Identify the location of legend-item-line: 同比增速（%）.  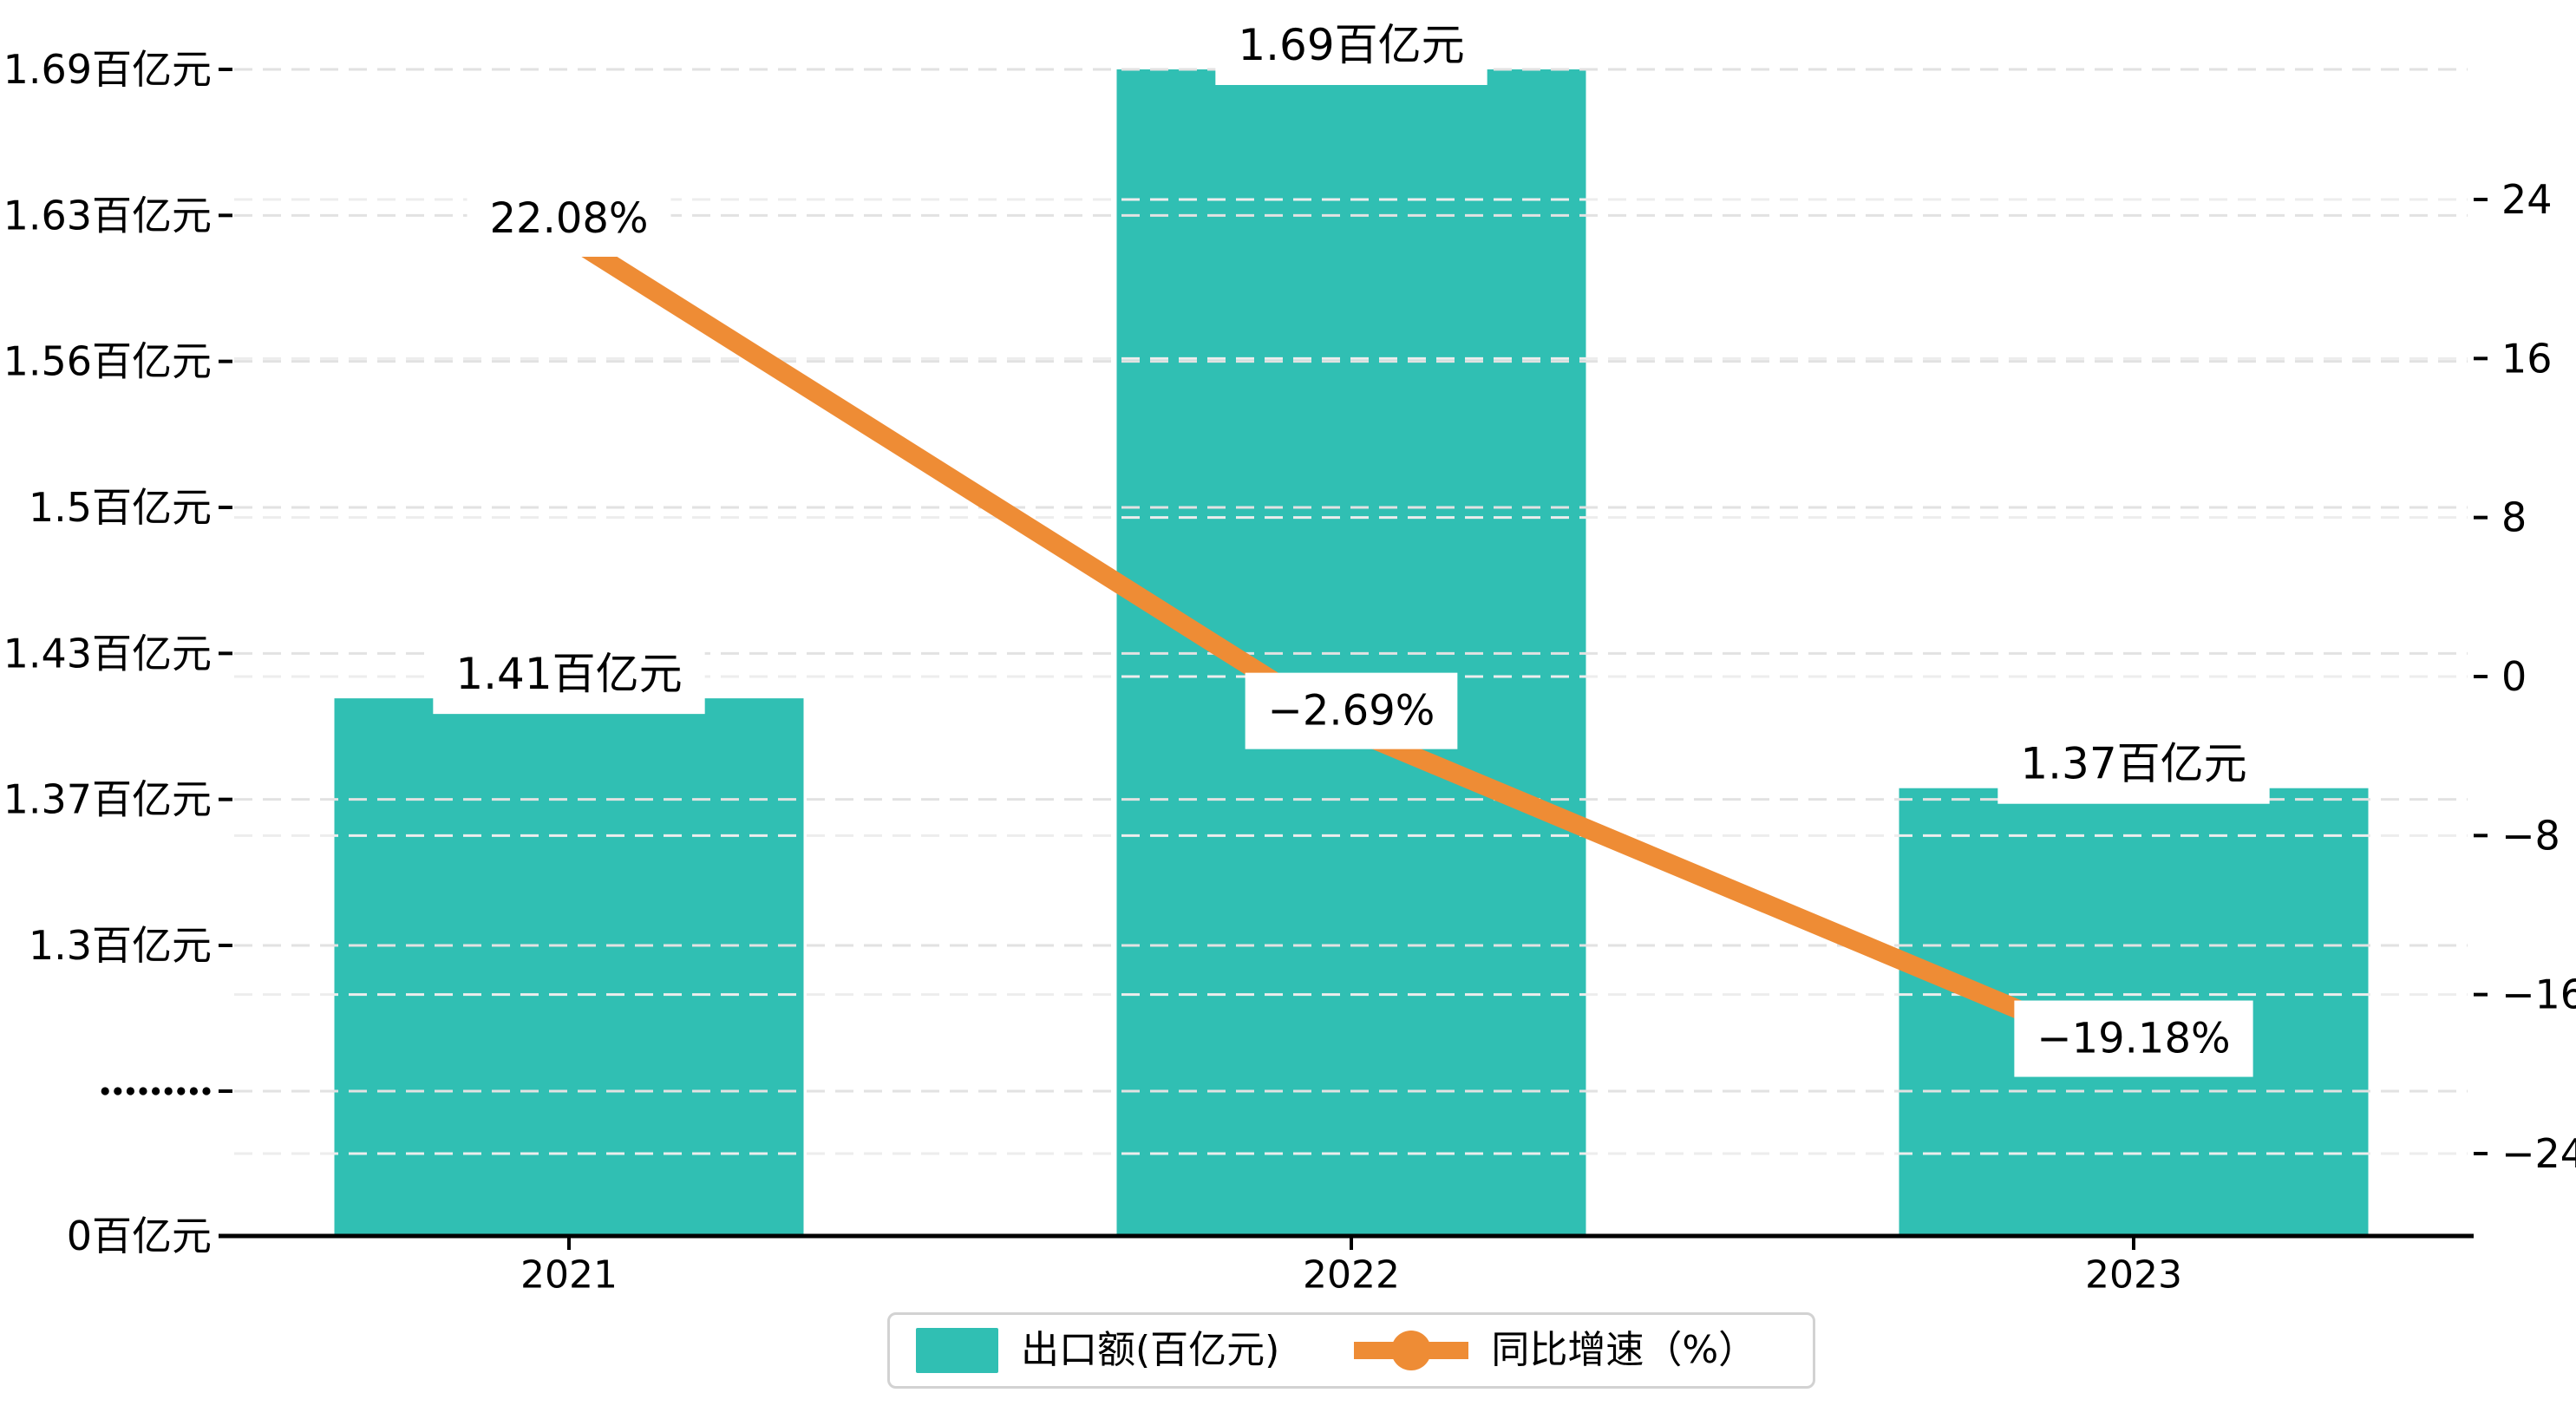
(1555, 1350).